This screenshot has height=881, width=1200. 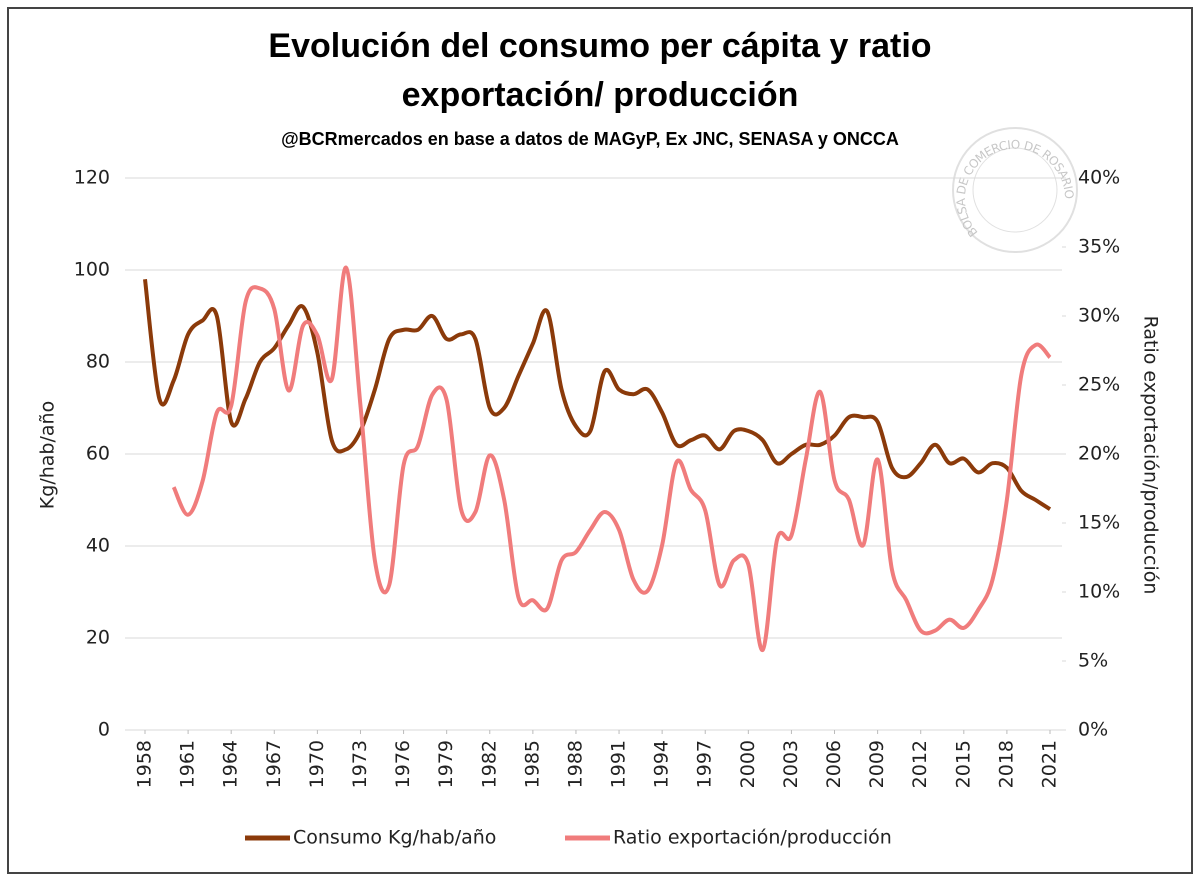 I want to click on y-tick-label: 20, so click(x=98, y=638).